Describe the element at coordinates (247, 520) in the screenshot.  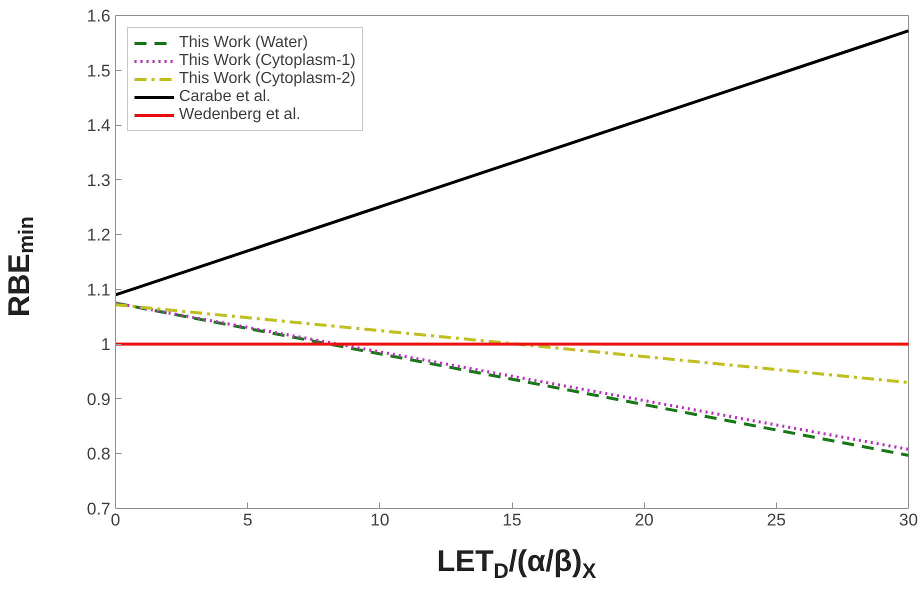
I see `x-tick-label: 5` at that location.